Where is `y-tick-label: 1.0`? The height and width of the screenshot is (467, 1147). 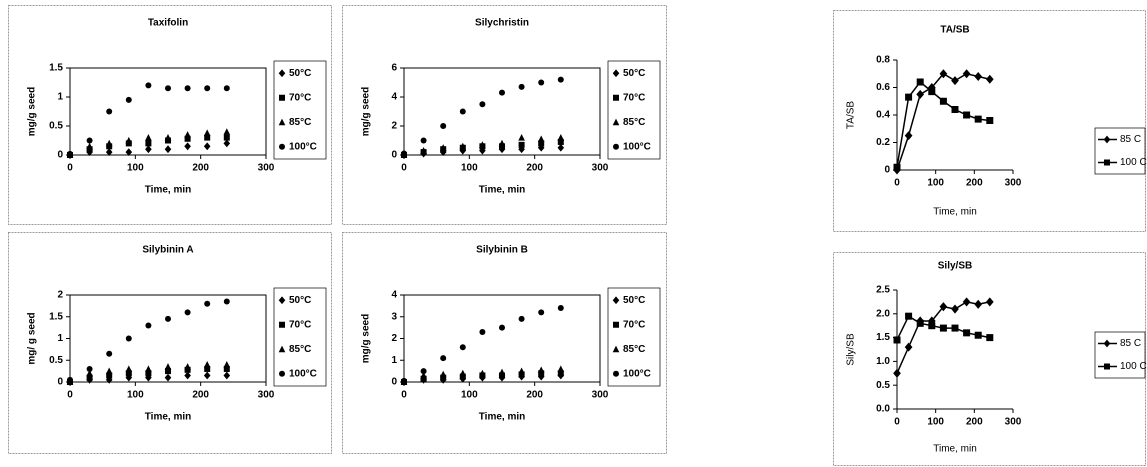
y-tick-label: 1.0 is located at coordinates (883, 361).